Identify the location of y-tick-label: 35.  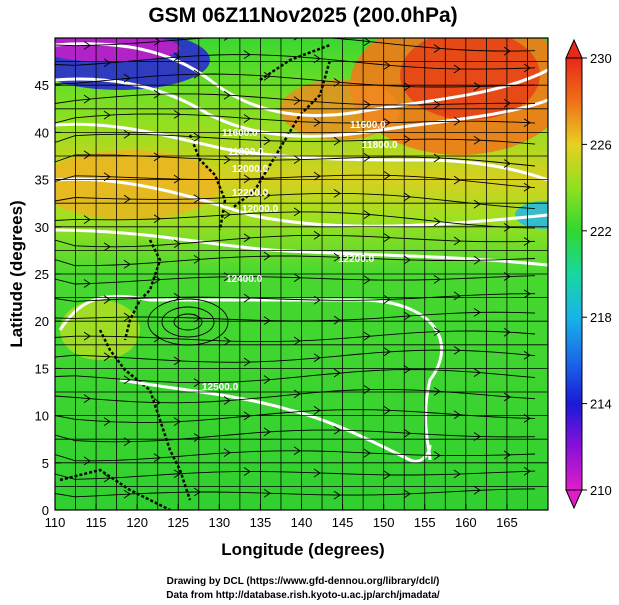
(42, 180).